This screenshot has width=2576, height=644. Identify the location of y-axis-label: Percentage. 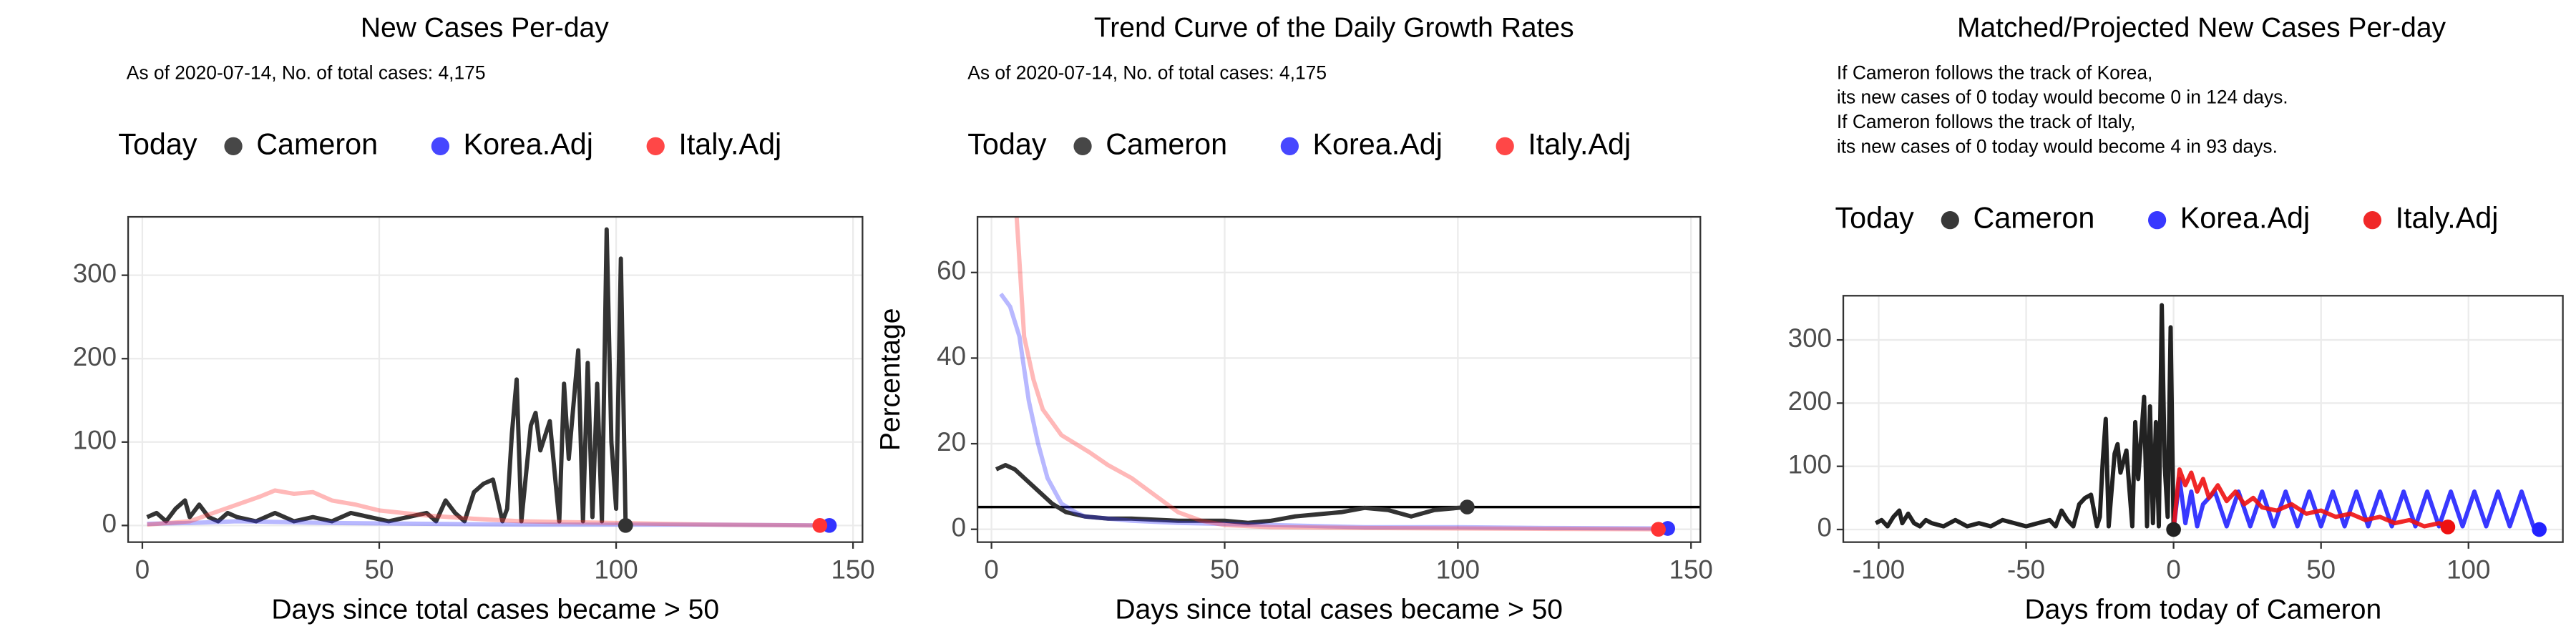
(890, 380).